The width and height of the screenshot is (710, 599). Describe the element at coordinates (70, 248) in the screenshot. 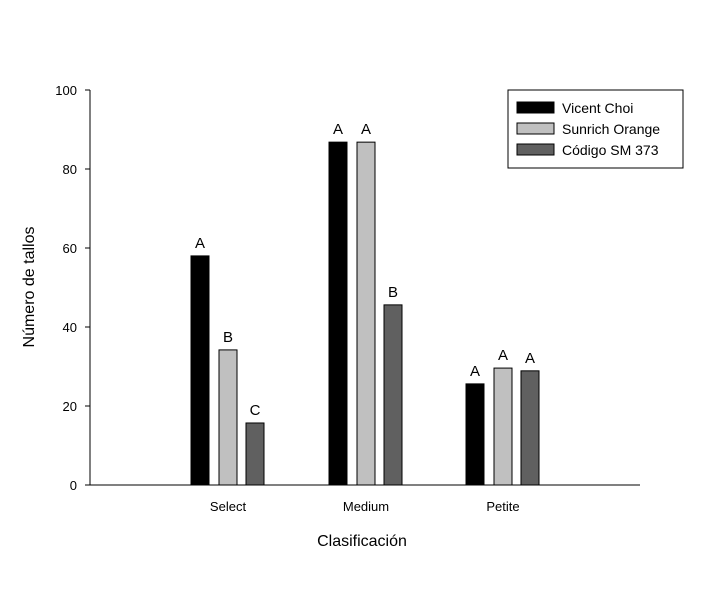

I see `y-tick-label: 60` at that location.